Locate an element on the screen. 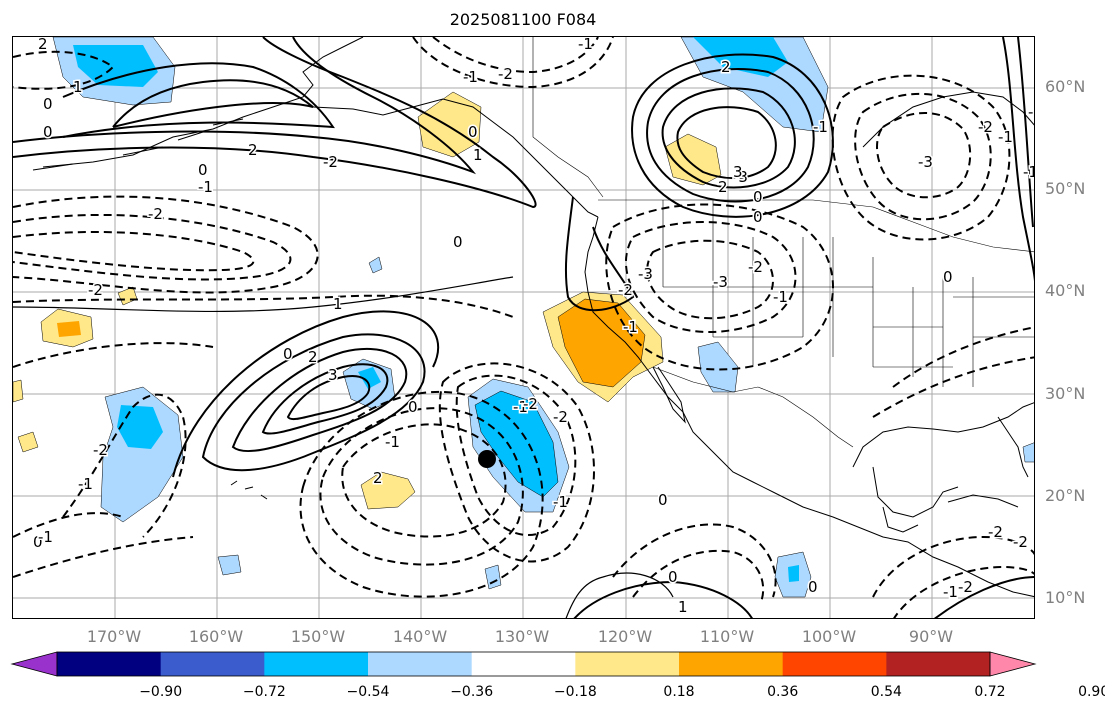  lon-label-120w: 120°W is located at coordinates (625, 636).